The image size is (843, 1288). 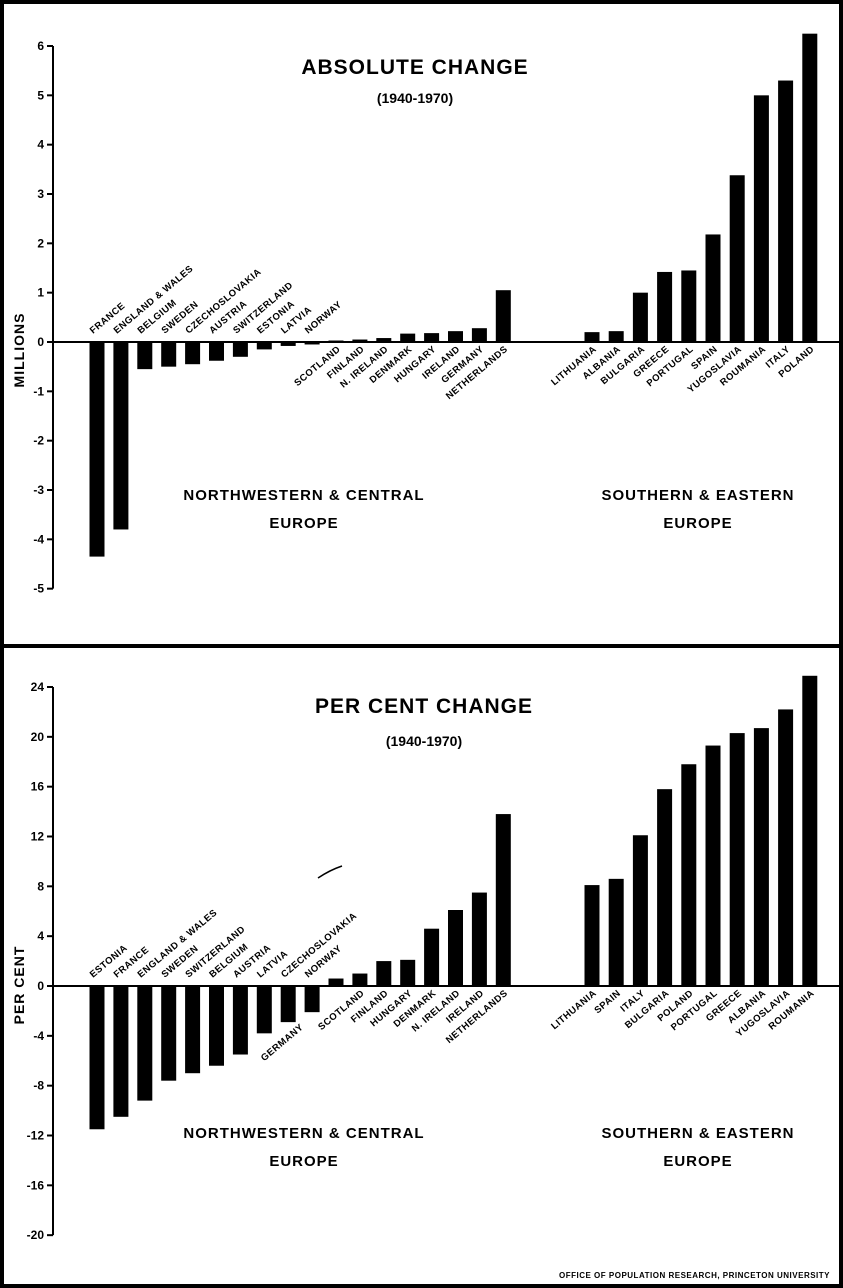 I want to click on bar-greece, so click(x=737, y=859).